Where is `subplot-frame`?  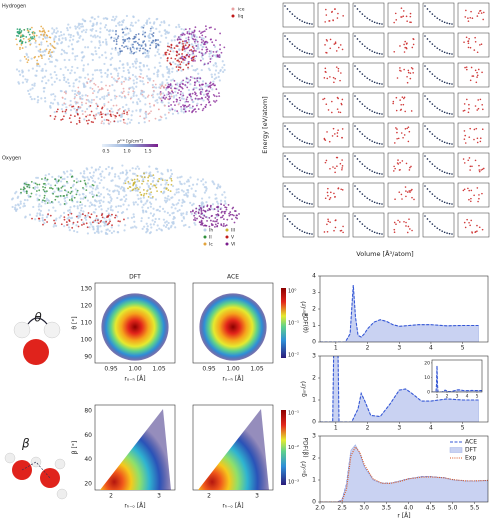 subplot-frame is located at coordinates (438, 45).